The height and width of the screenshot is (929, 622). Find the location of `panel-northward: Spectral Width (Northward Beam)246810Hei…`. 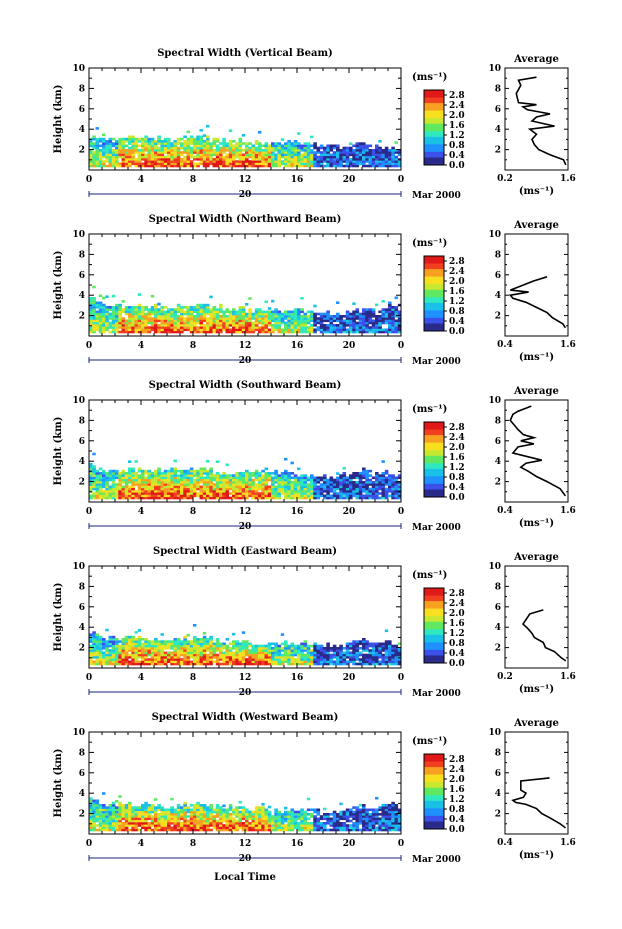

panel-northward: Spectral Width (Northward Beam)246810Hei… is located at coordinates (314, 290).